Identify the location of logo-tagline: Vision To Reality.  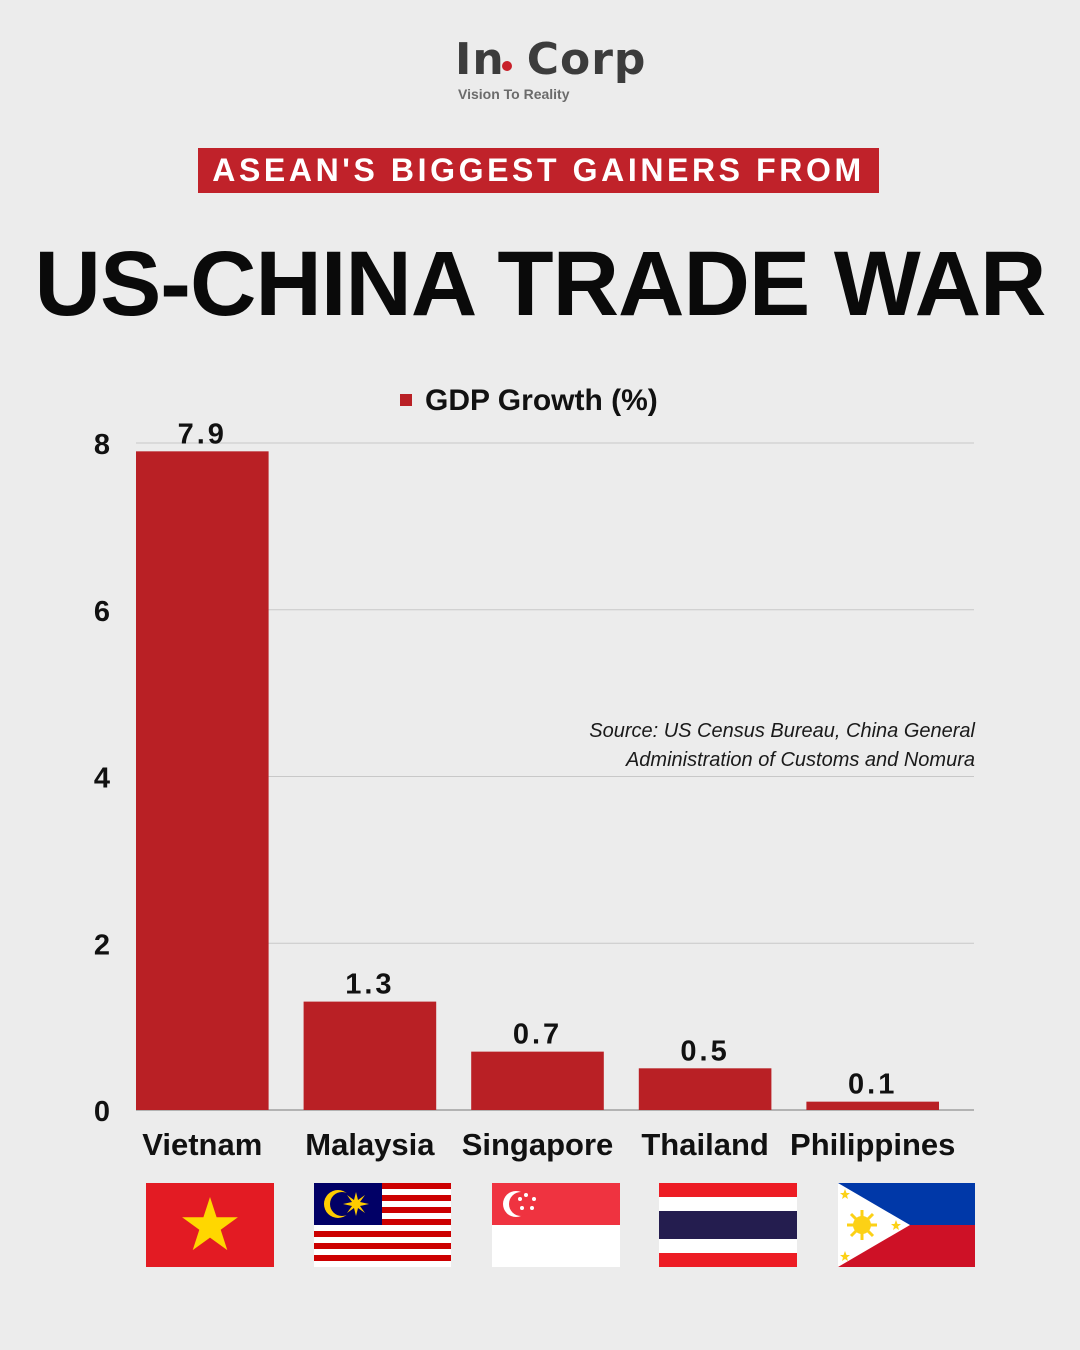
(514, 94).